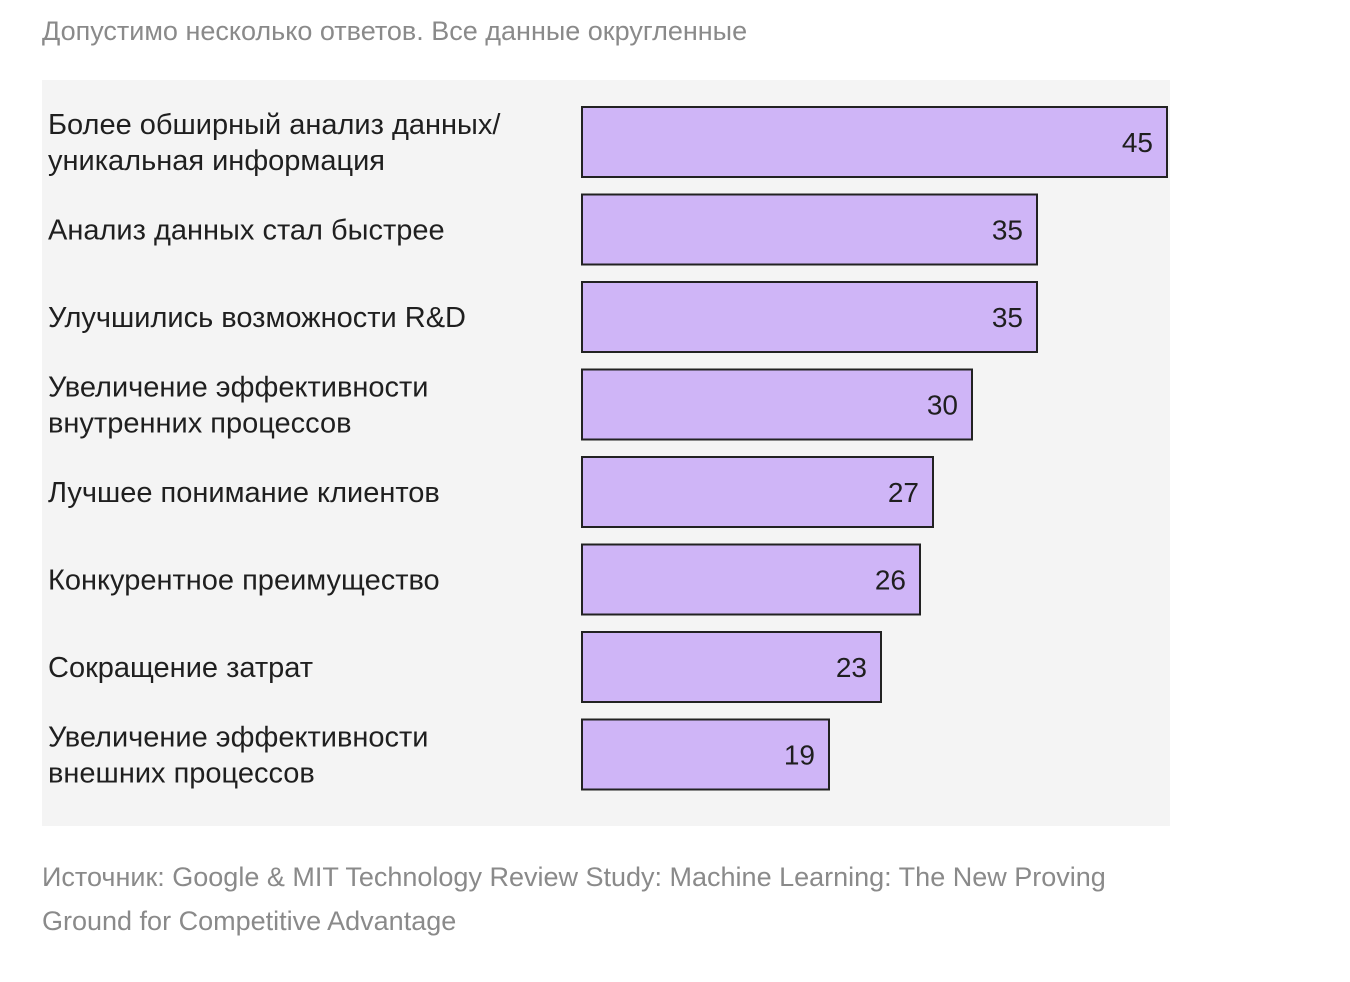  I want to click on category-label-5-line-0: Конкурентное преимущество, so click(244, 581).